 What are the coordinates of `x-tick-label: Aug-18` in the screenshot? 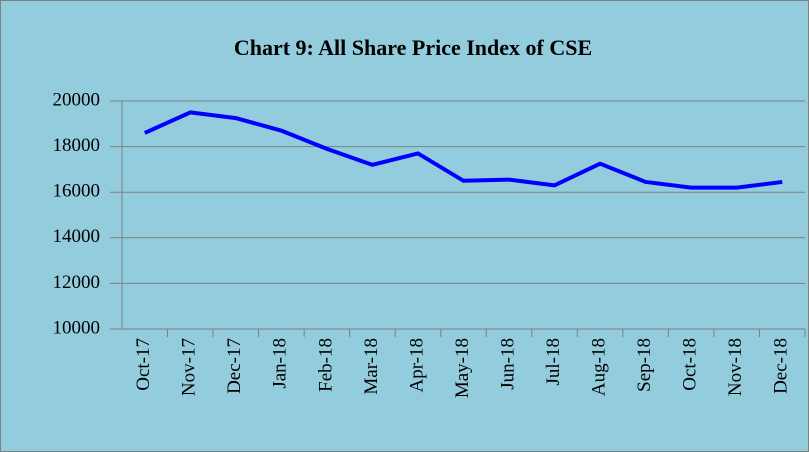 It's located at (598, 367).